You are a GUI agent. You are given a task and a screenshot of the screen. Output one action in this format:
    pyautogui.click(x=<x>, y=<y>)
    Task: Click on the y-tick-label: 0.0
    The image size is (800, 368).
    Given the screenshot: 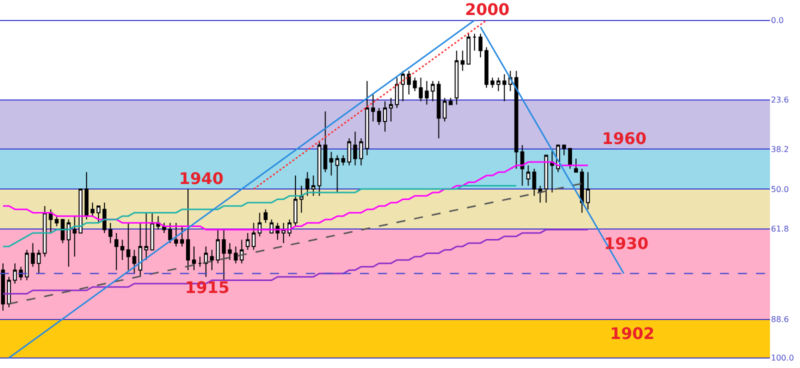 What is the action you would take?
    pyautogui.click(x=777, y=21)
    